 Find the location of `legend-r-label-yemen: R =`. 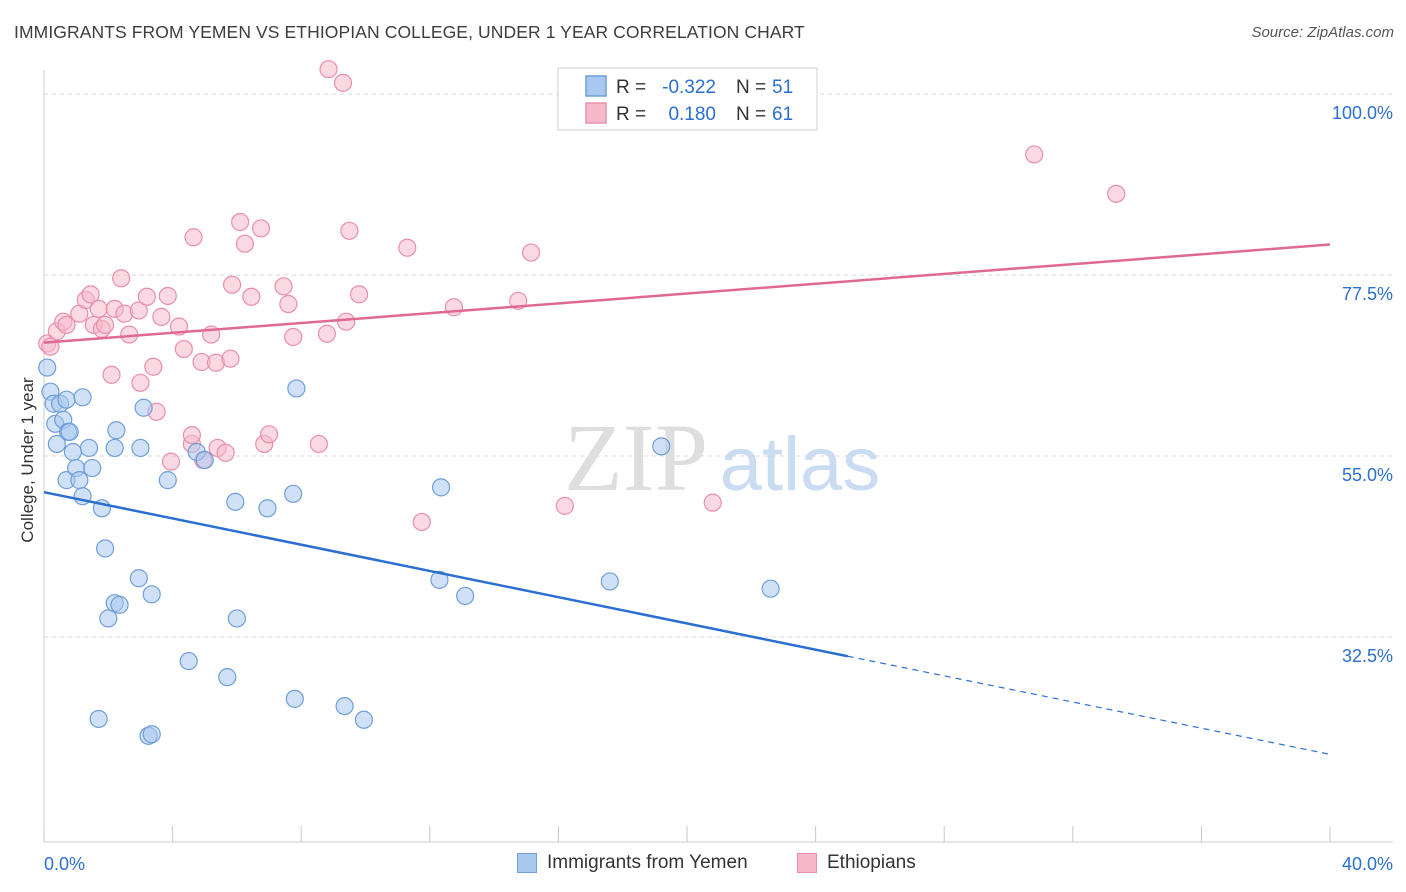

legend-r-label-yemen: R = is located at coordinates (631, 87).